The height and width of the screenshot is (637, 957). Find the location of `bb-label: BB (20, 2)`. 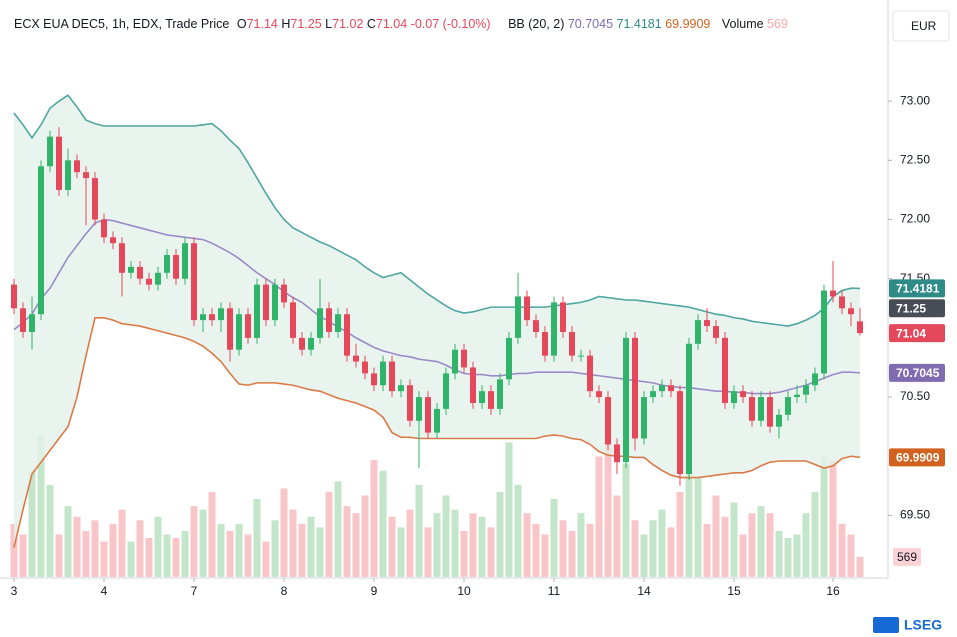

bb-label: BB (20, 2) is located at coordinates (536, 24).